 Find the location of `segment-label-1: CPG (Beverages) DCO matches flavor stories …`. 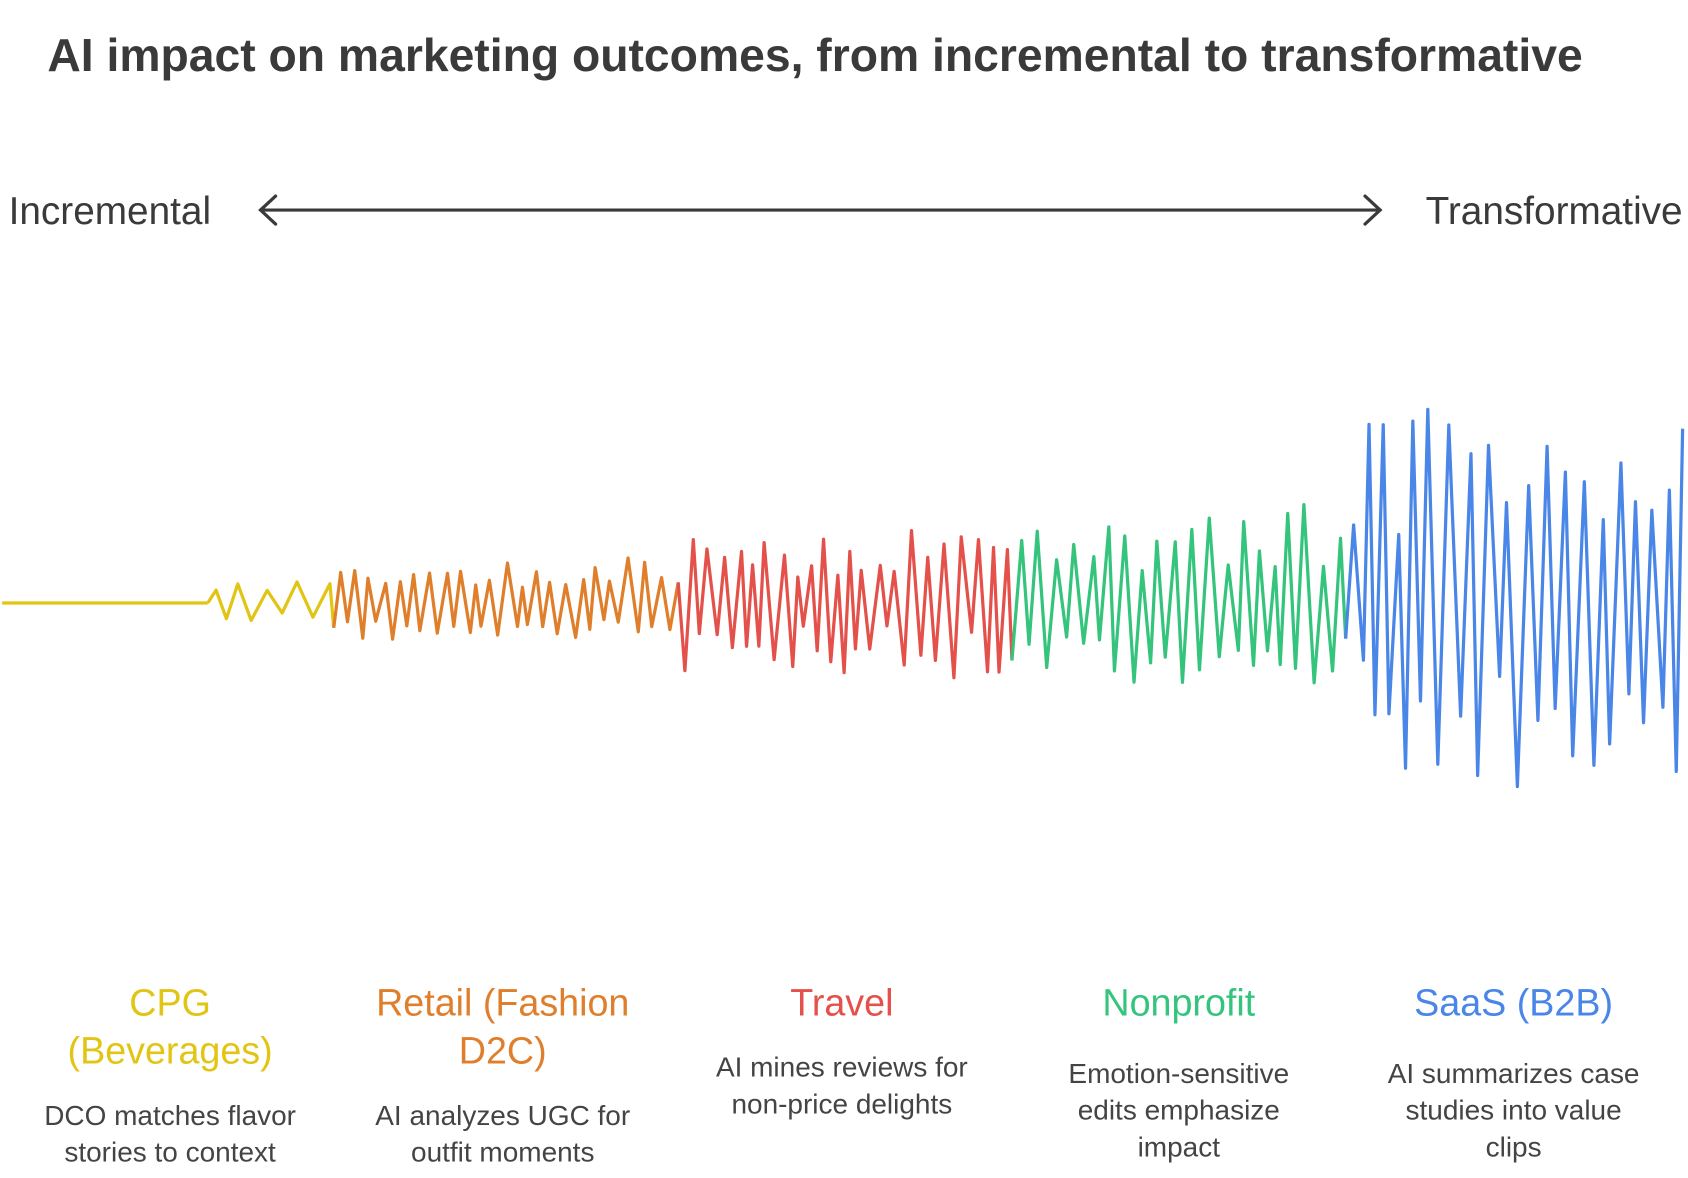

segment-label-1: CPG (Beverages) DCO matches flavor stories … is located at coordinates (170, 1074).